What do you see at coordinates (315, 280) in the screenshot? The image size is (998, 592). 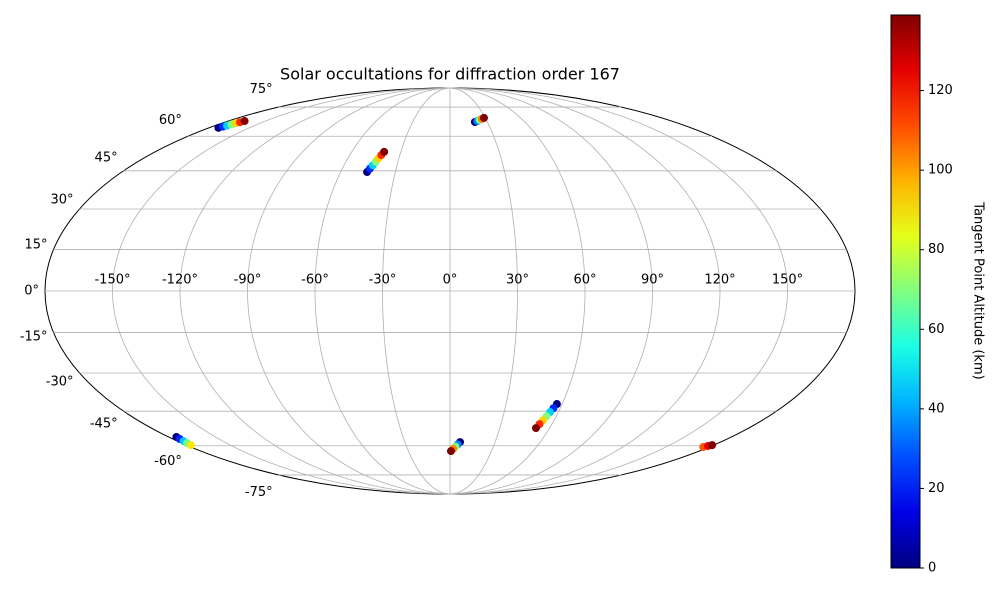 I see `x-tick-label: -60°` at bounding box center [315, 280].